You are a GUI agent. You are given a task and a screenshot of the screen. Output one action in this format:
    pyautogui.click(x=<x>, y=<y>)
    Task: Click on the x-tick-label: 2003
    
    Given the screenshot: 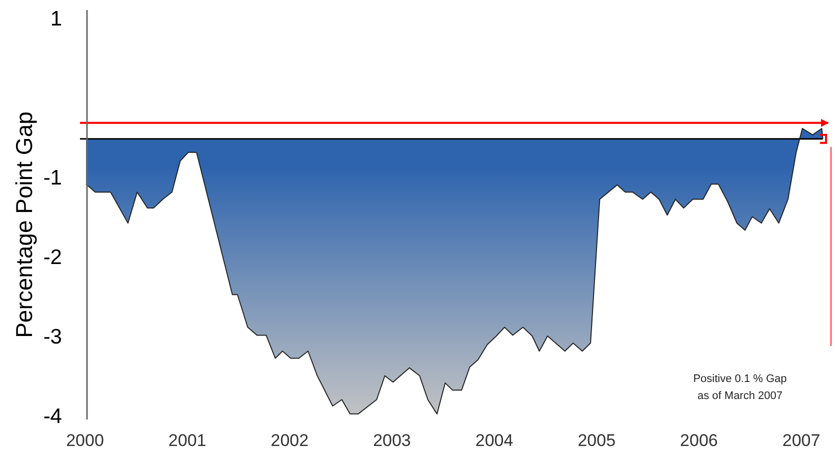 What is the action you would take?
    pyautogui.click(x=392, y=440)
    